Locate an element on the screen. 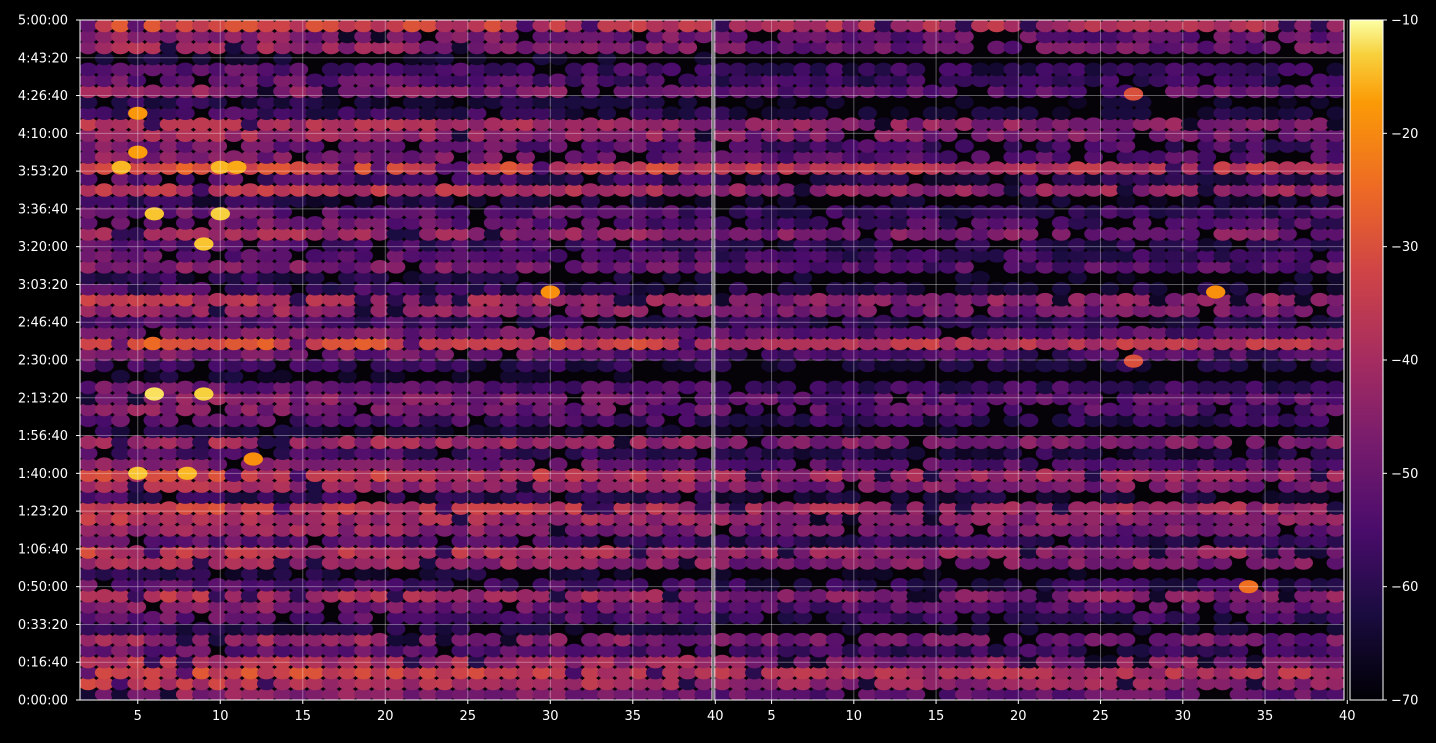  cell-p1-r38-c22 is located at coordinates (1077, 277).